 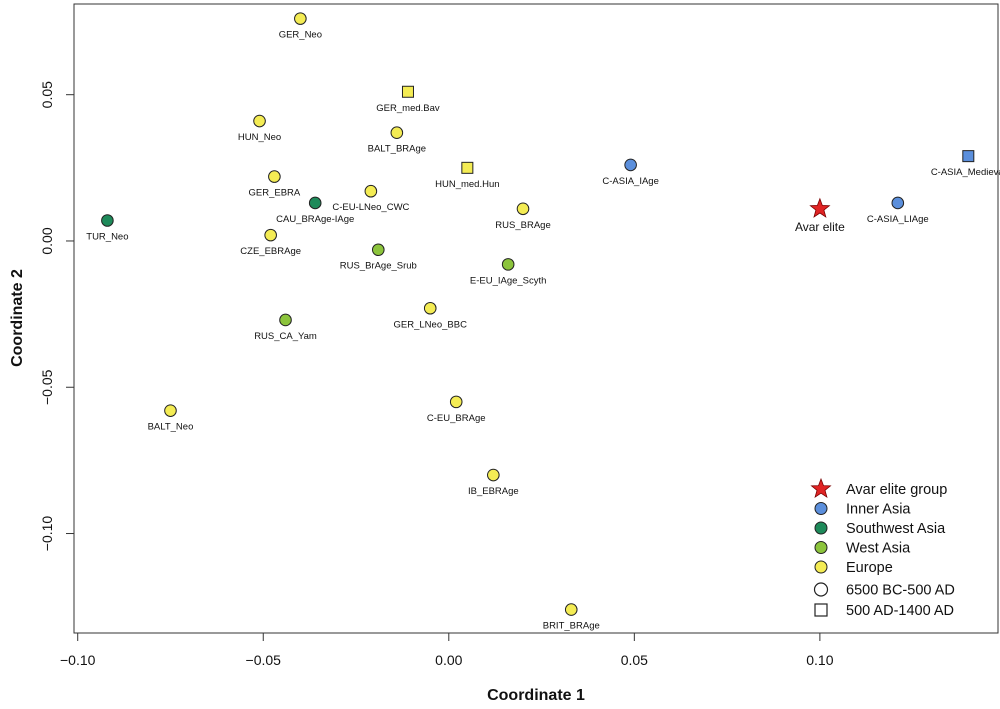 What do you see at coordinates (408, 99) in the screenshot?
I see `data-point: GER_med.Bav` at bounding box center [408, 99].